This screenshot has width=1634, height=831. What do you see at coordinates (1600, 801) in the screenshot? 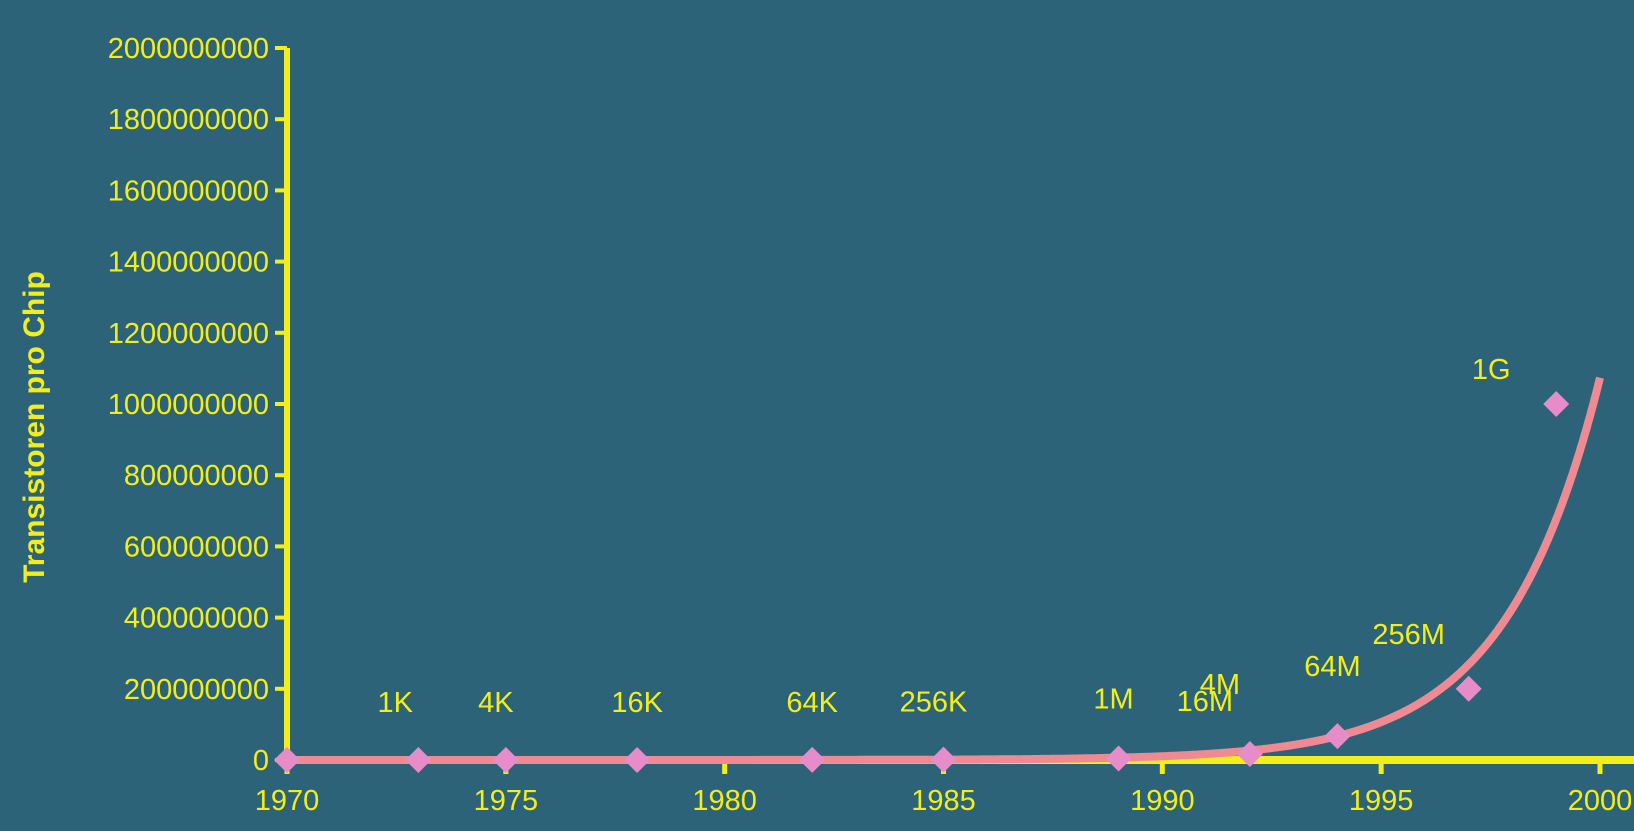
I see `x-tick-label: 2000` at bounding box center [1600, 801].